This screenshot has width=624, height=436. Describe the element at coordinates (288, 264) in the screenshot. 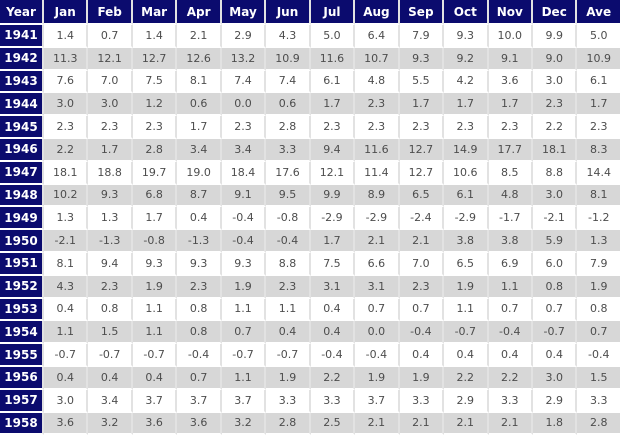

I see `data-cell: 8.8` at that location.